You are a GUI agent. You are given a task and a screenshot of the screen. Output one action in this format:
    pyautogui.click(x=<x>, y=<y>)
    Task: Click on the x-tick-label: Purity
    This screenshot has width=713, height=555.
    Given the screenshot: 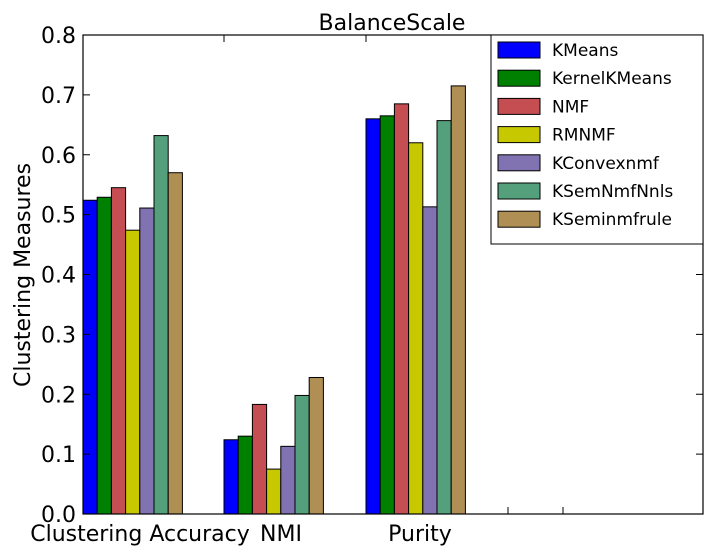 What is the action you would take?
    pyautogui.click(x=420, y=534)
    